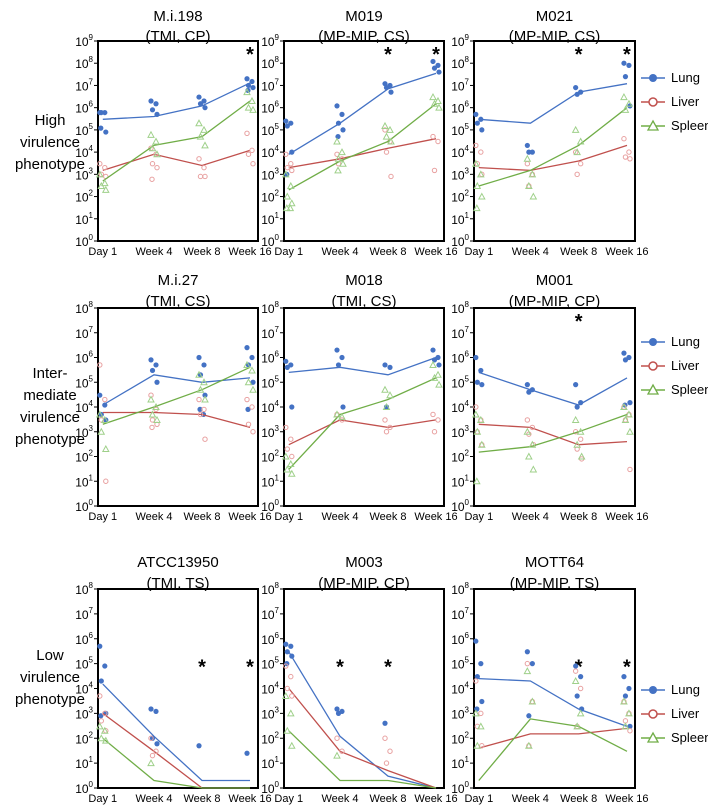  Describe the element at coordinates (288, 799) in the screenshot. I see `x-tick-label: Day 1` at that location.